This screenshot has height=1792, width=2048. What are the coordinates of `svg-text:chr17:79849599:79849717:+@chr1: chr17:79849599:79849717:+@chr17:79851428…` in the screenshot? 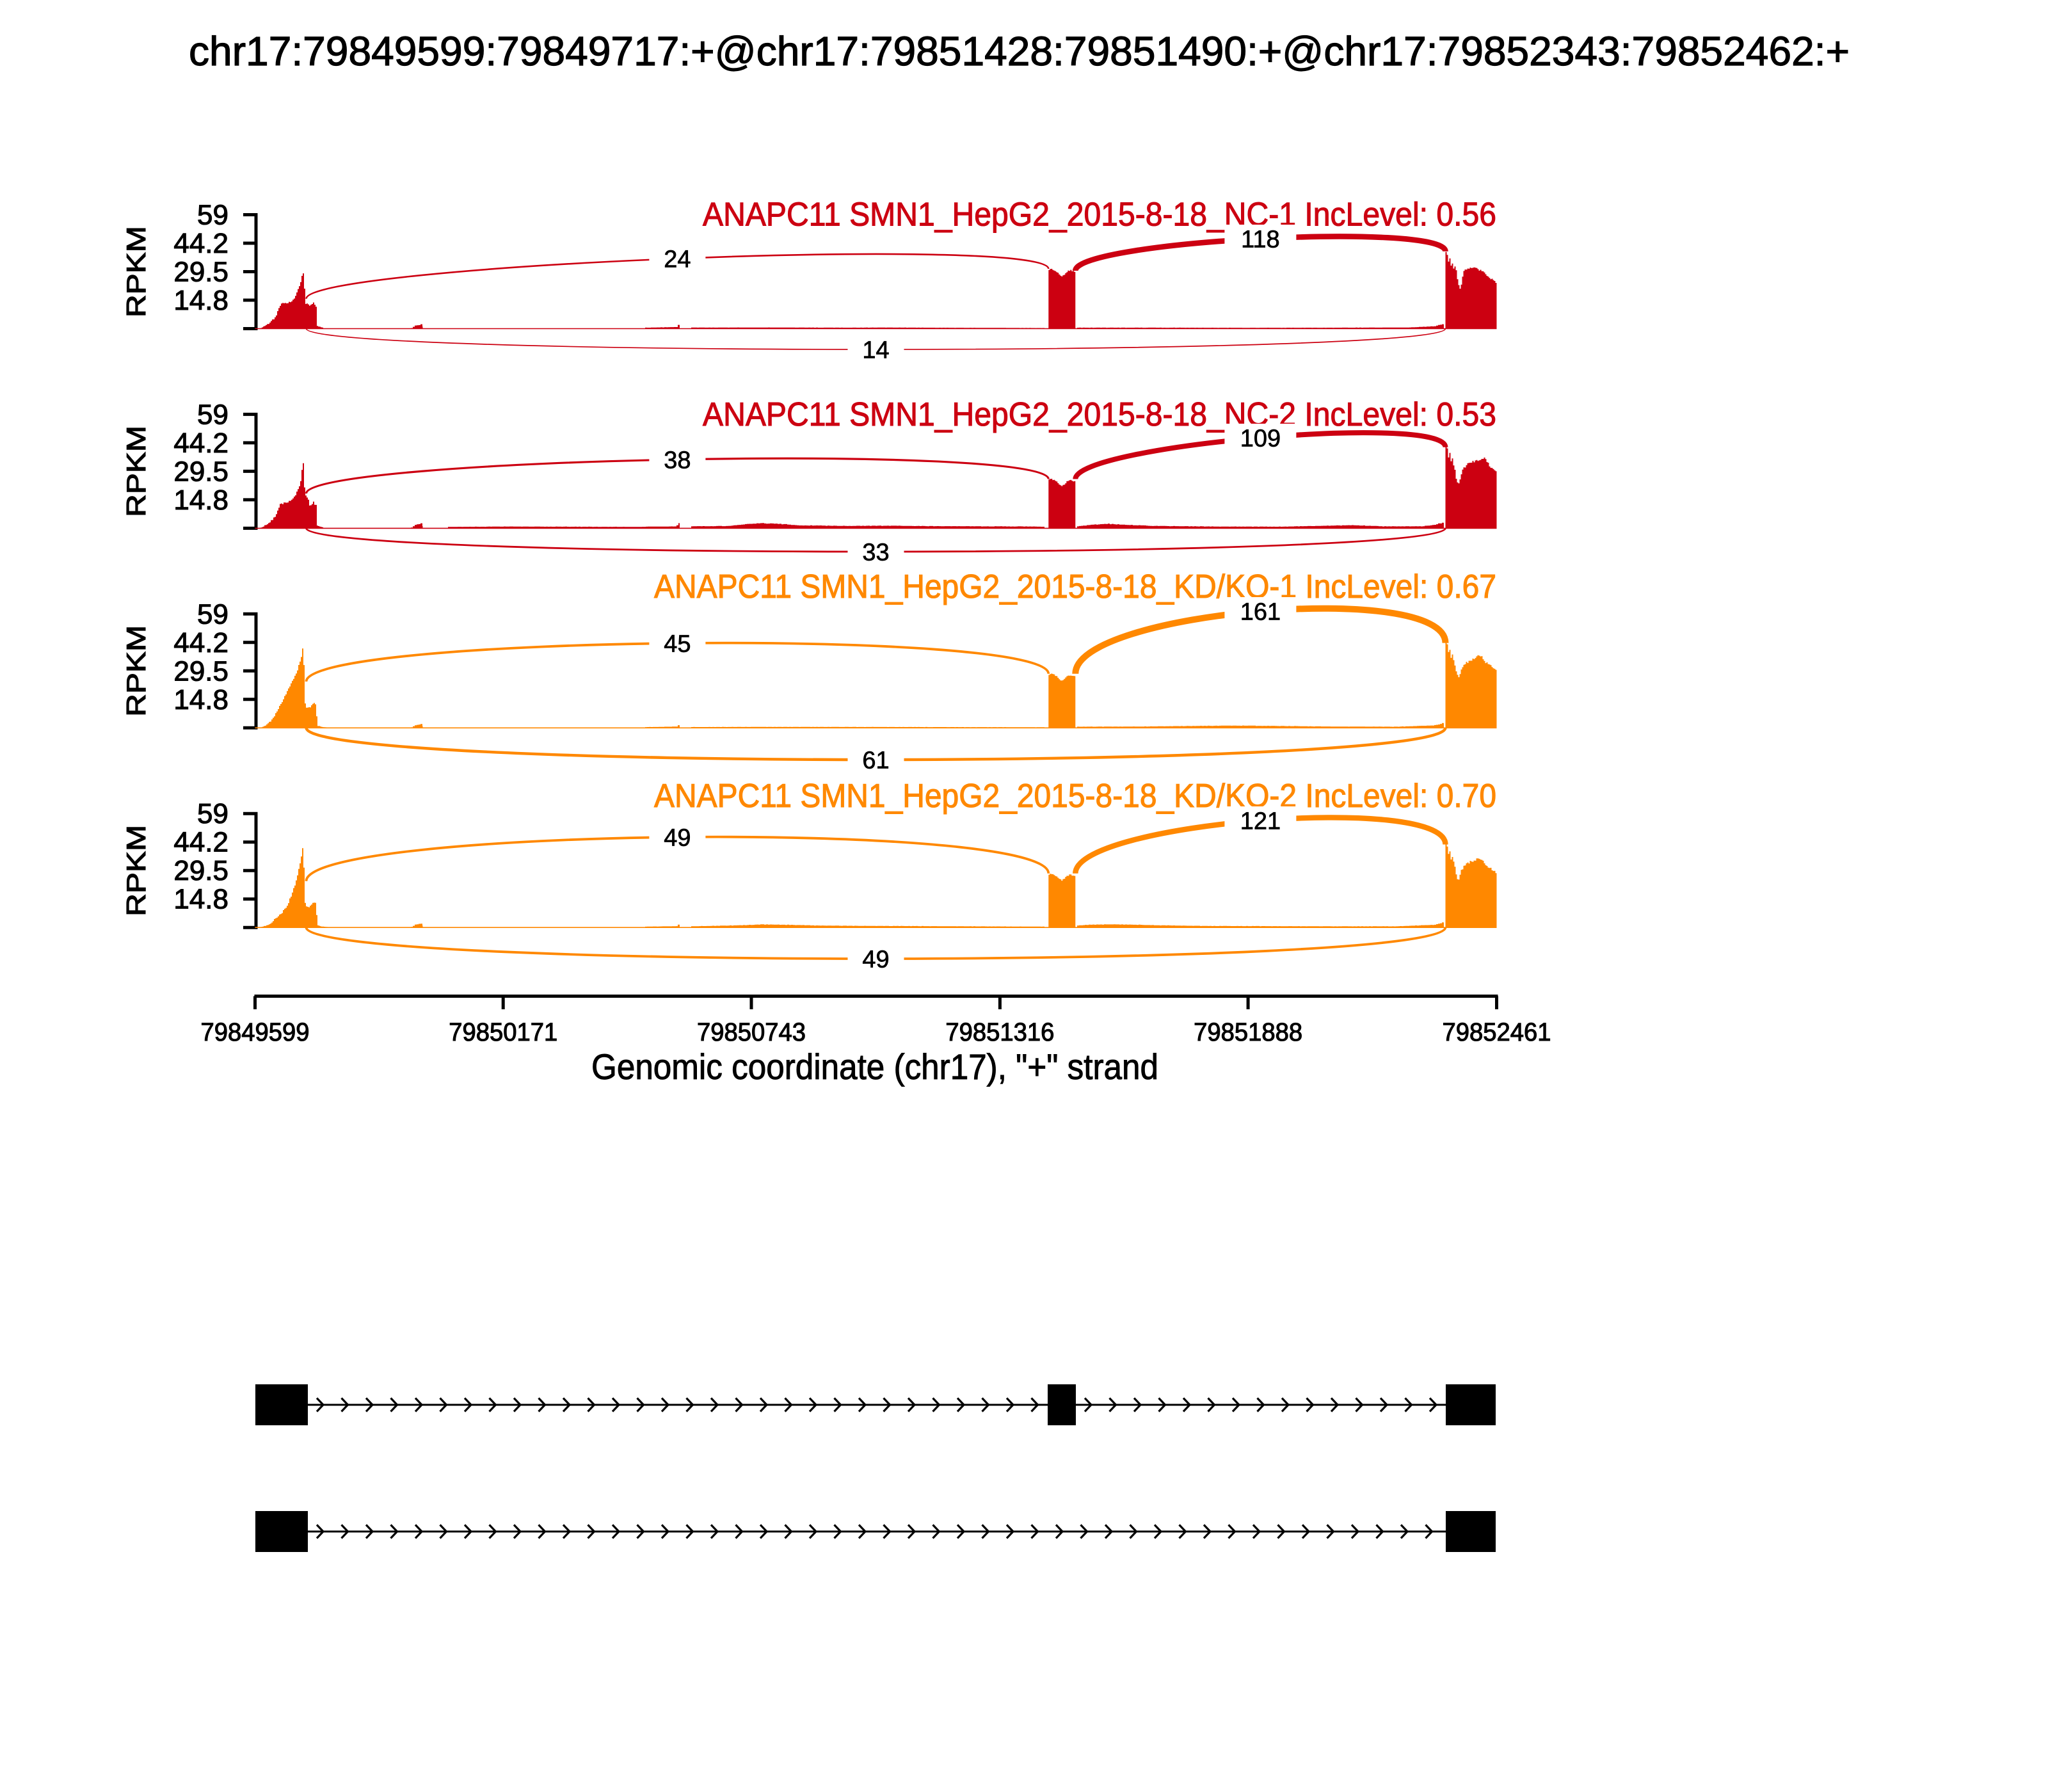 It's located at (1019, 51).